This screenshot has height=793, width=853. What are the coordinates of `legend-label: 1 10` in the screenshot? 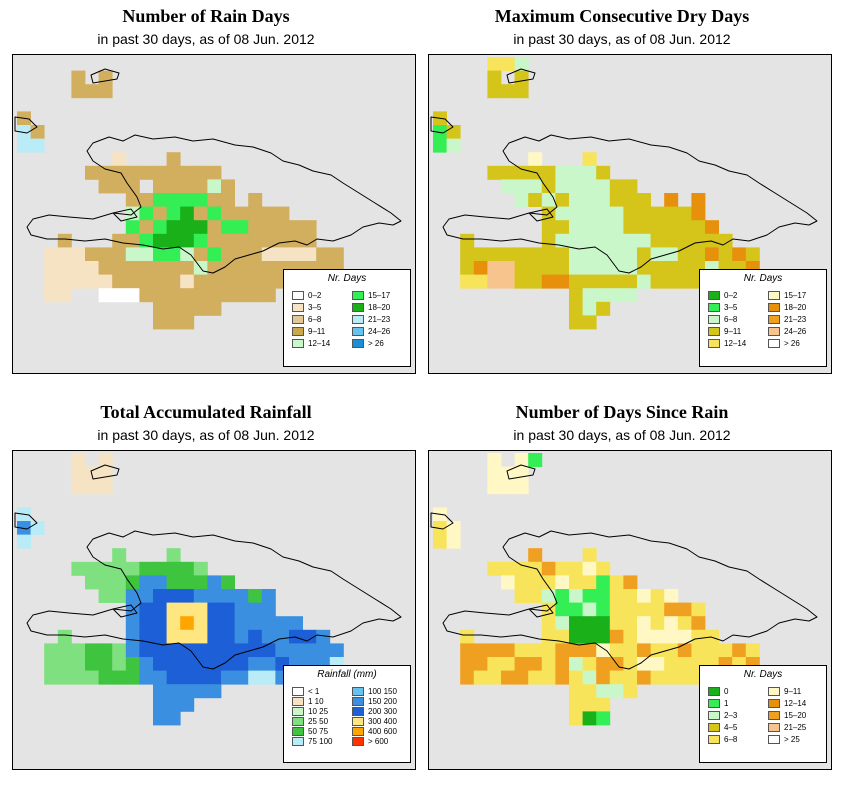 It's located at (316, 701).